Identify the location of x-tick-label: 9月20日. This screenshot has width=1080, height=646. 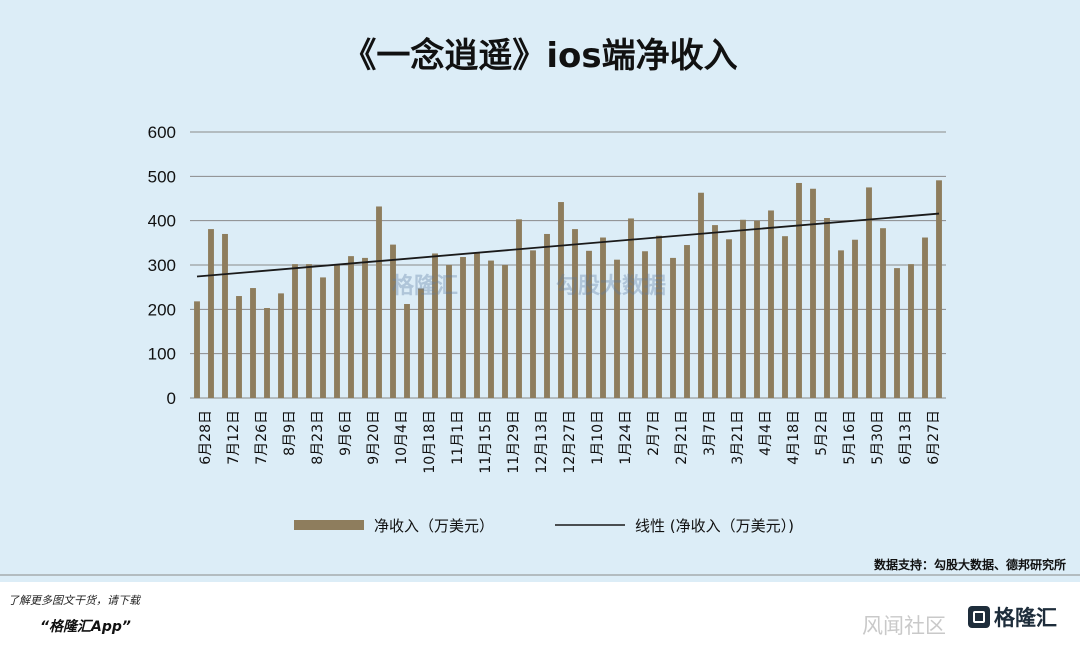
(374, 437).